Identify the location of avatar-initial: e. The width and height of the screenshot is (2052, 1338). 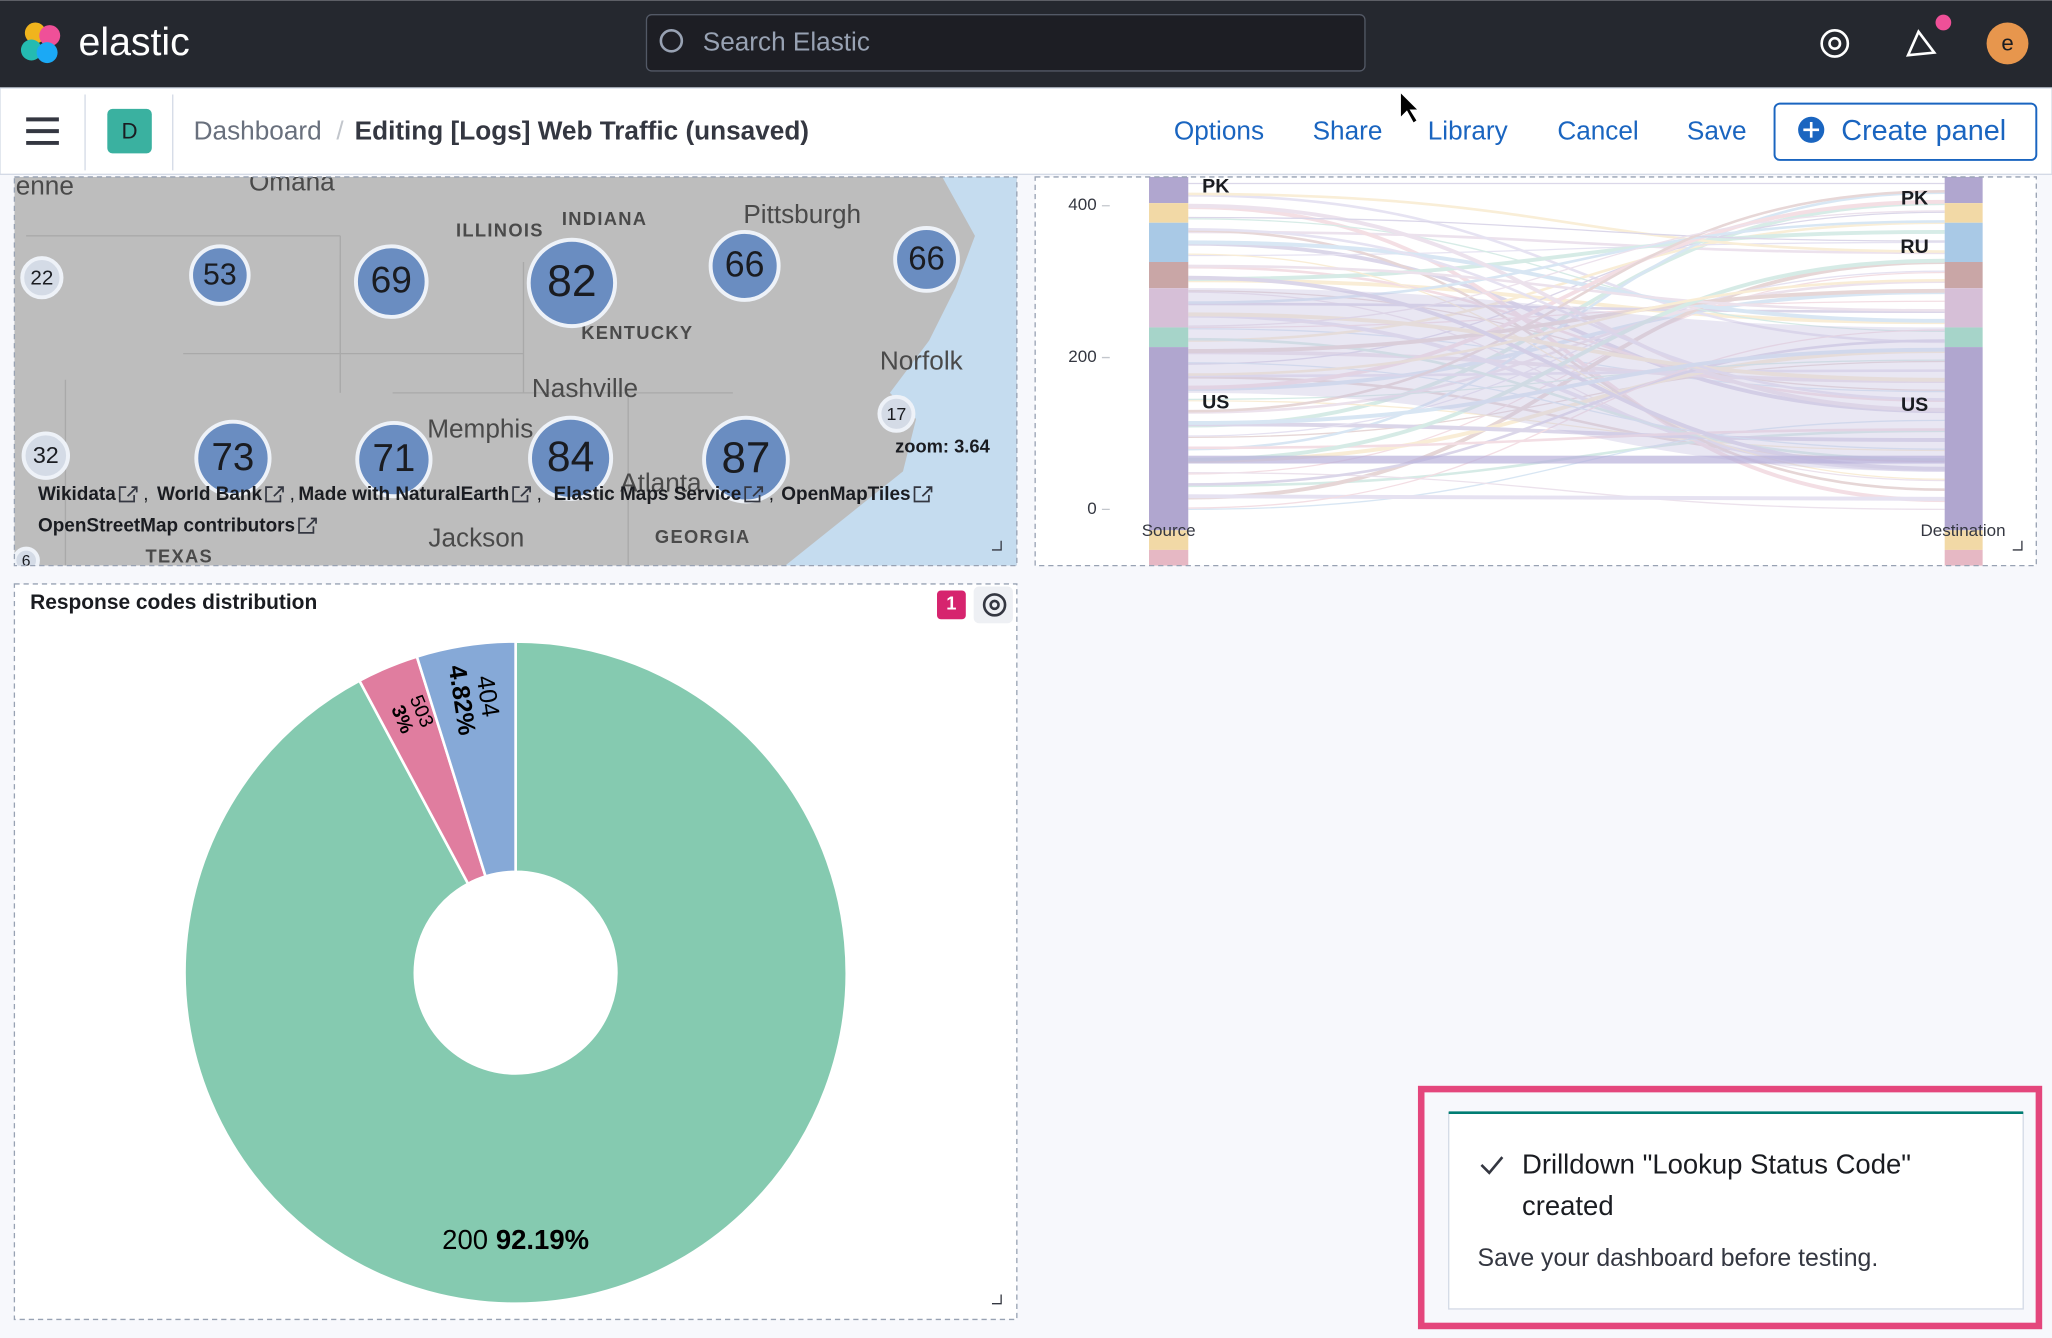
(2007, 43).